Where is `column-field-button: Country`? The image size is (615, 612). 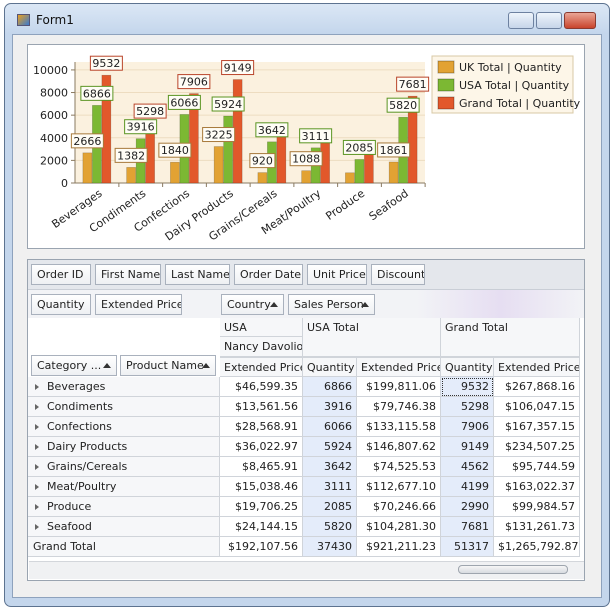
column-field-button: Country is located at coordinates (252, 304).